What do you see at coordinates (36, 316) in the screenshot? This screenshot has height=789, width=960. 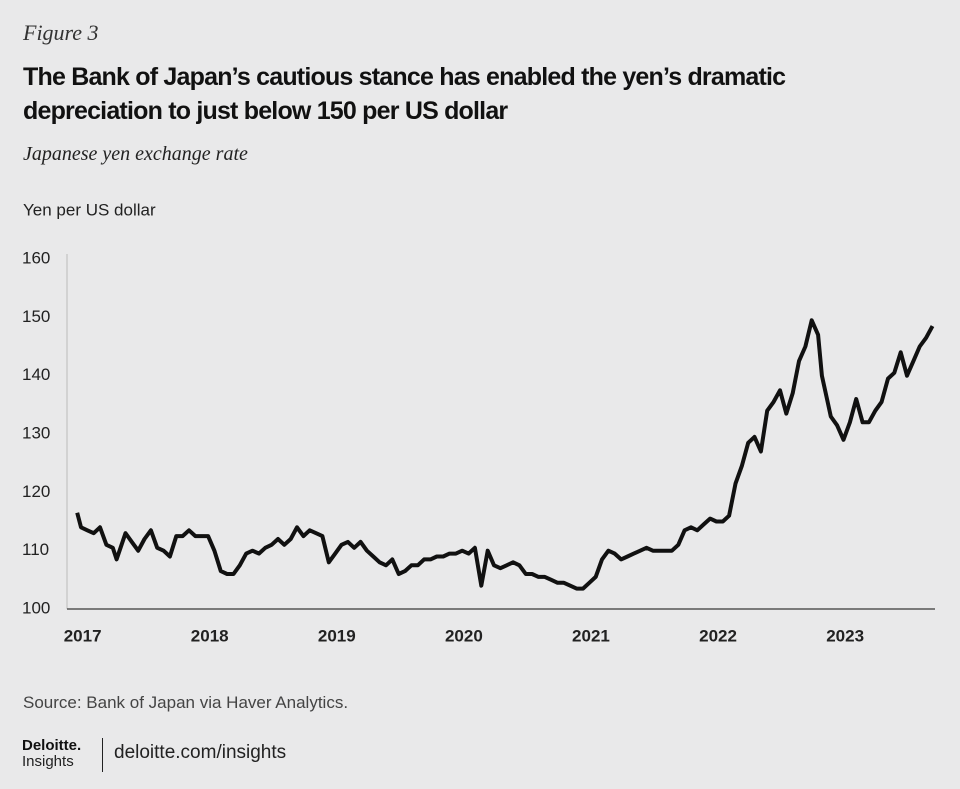 I see `y-tick-label: 150` at bounding box center [36, 316].